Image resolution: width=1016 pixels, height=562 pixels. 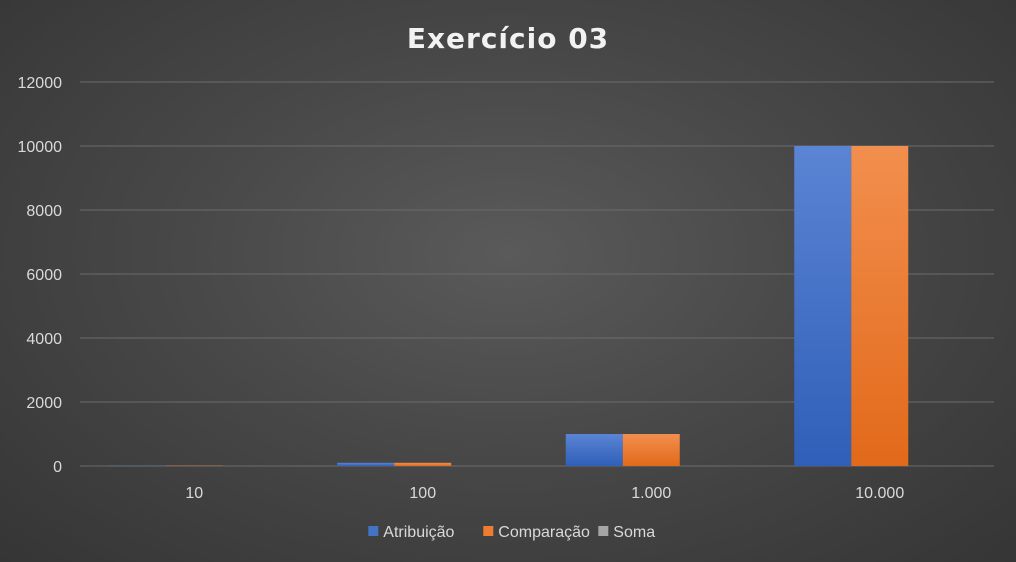 I want to click on y-tick-label: 0, so click(x=57, y=467).